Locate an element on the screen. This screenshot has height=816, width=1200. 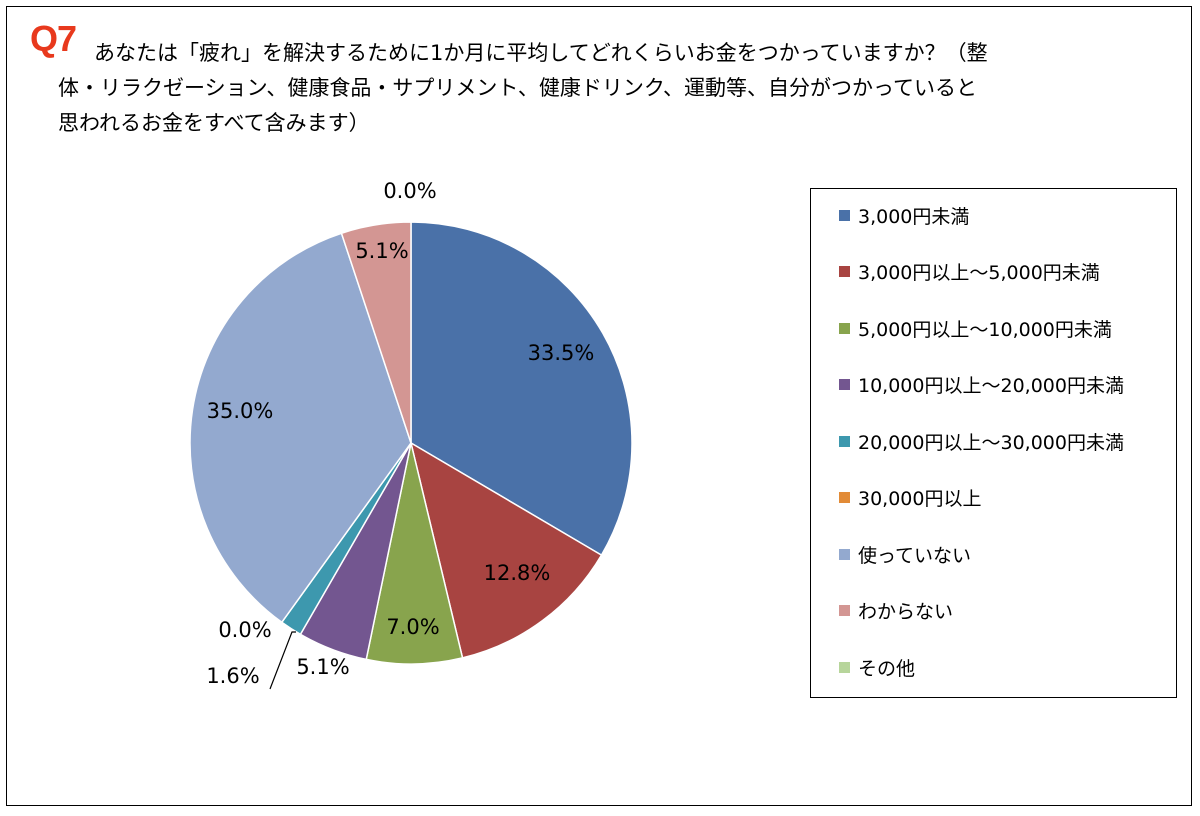
legend-item: 使っていない is located at coordinates (905, 554).